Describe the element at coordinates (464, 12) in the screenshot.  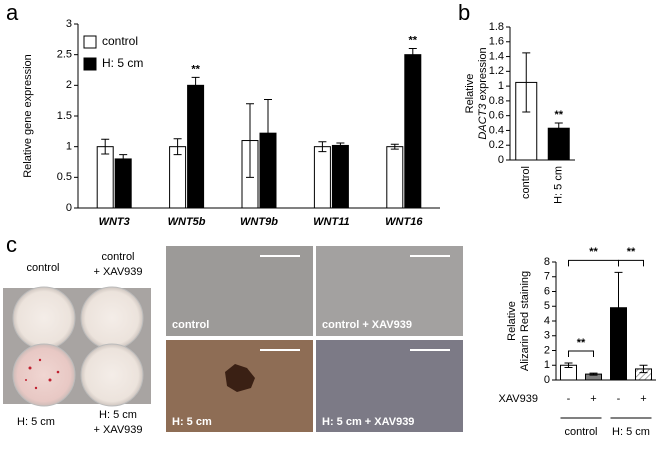
I see `panel-letter: b` at that location.